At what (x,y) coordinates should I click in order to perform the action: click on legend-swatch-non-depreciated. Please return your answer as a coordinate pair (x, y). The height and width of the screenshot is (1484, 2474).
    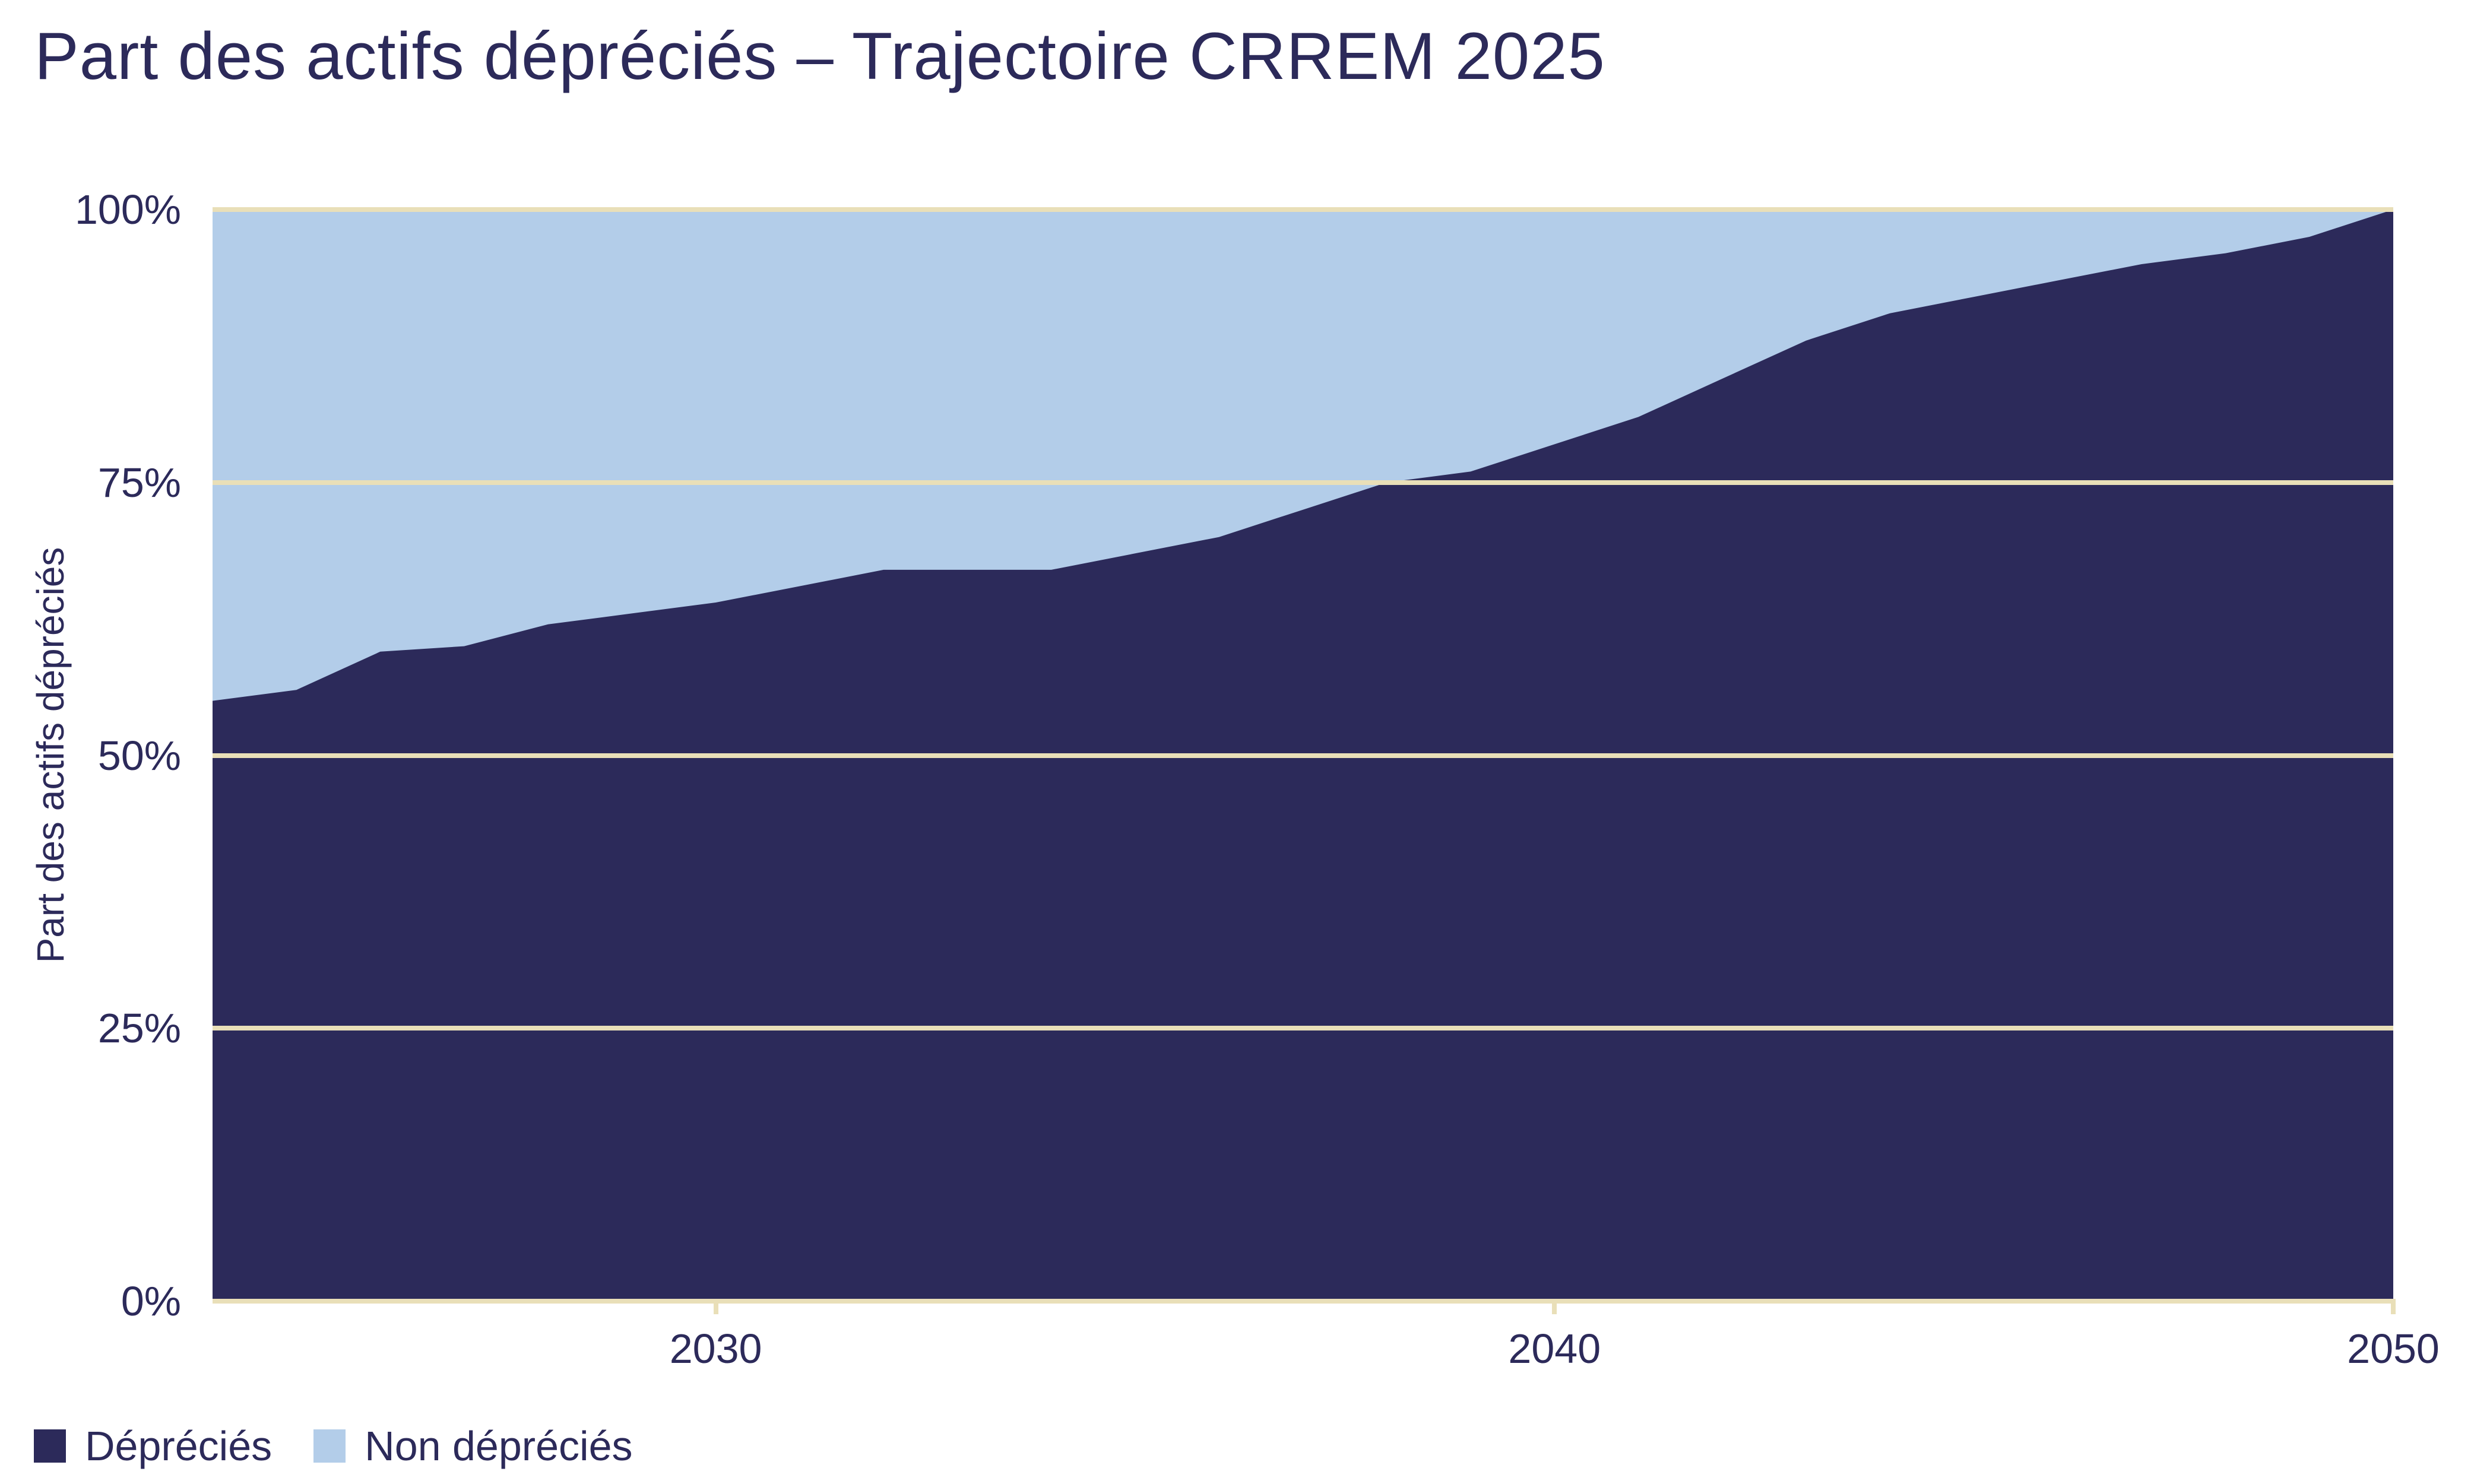
    Looking at the image, I should click on (329, 1446).